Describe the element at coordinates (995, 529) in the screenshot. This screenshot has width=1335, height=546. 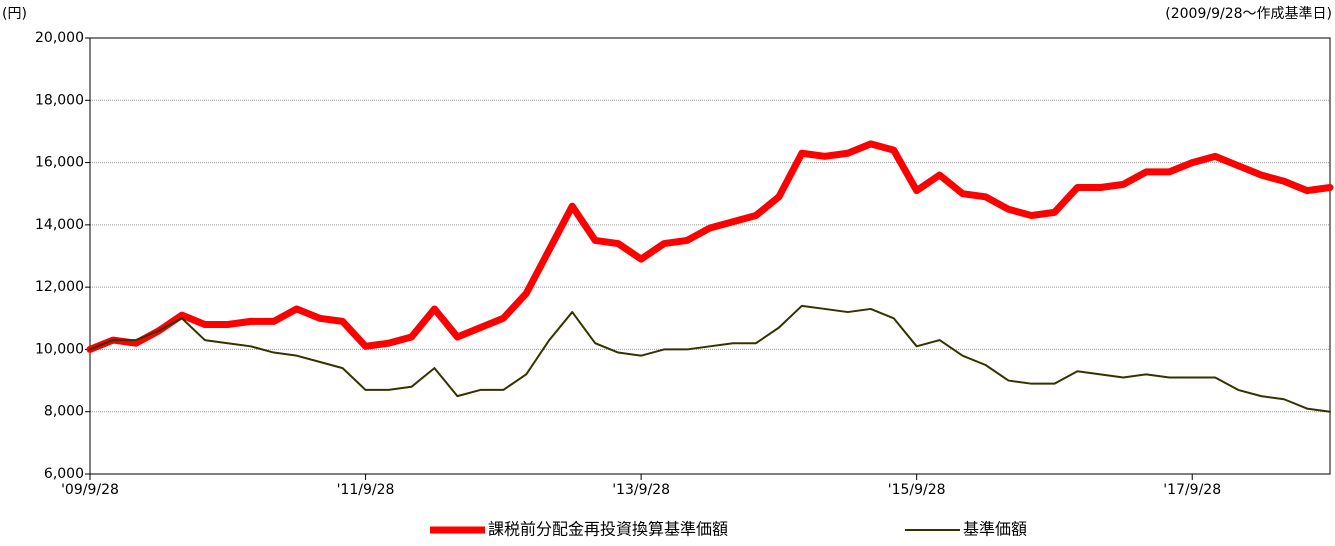
I see `legend-label: 基準価額` at that location.